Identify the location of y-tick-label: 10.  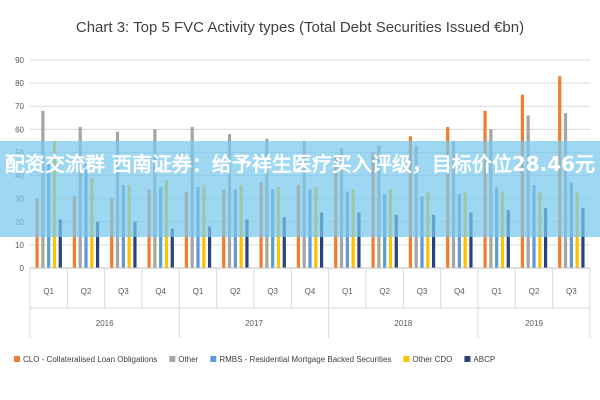
(19, 245).